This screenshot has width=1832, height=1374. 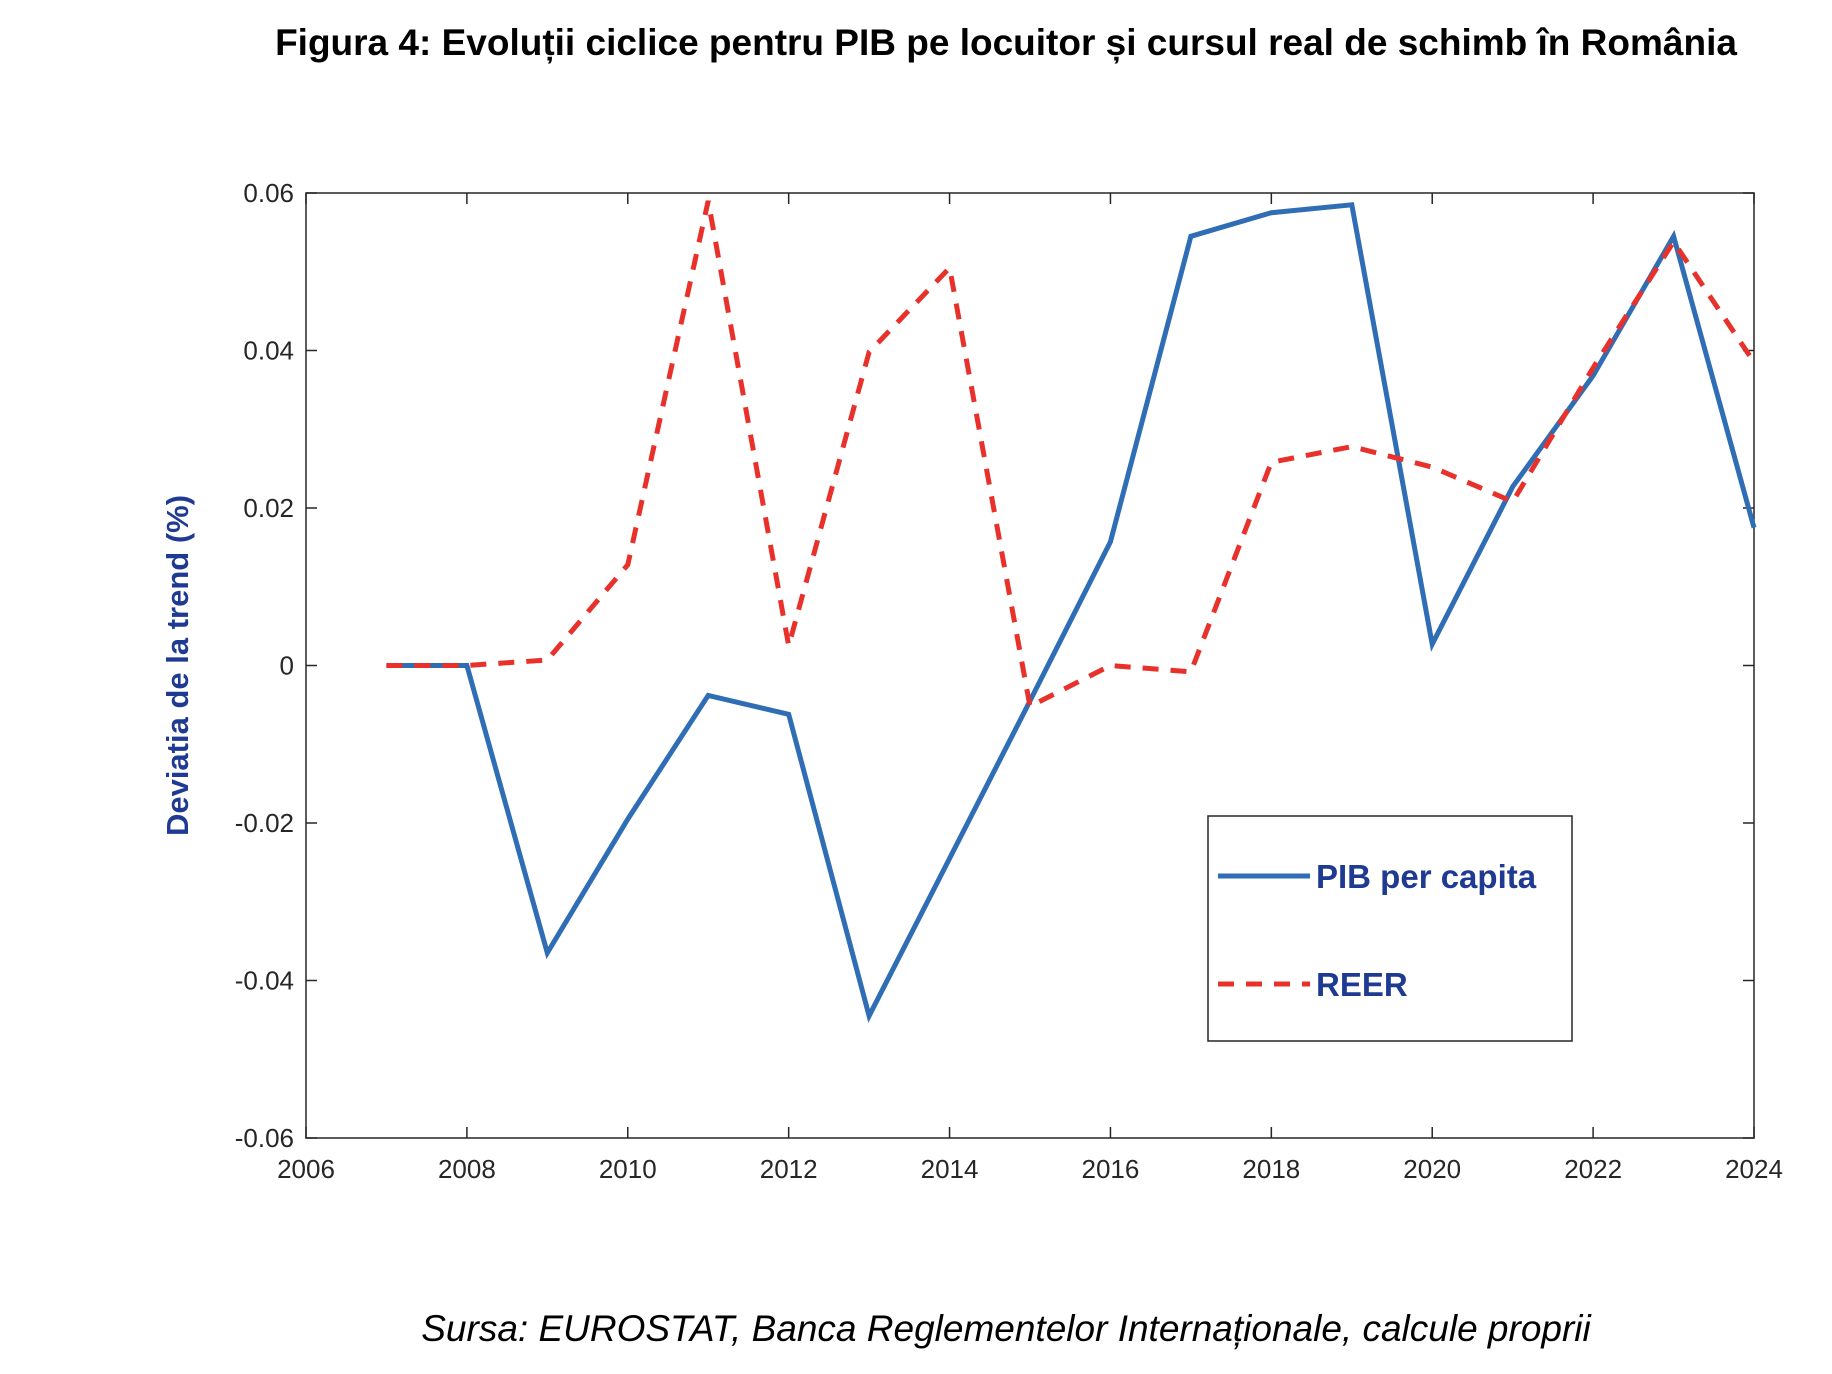 What do you see at coordinates (306, 1169) in the screenshot?
I see `x-tick-label: 2006` at bounding box center [306, 1169].